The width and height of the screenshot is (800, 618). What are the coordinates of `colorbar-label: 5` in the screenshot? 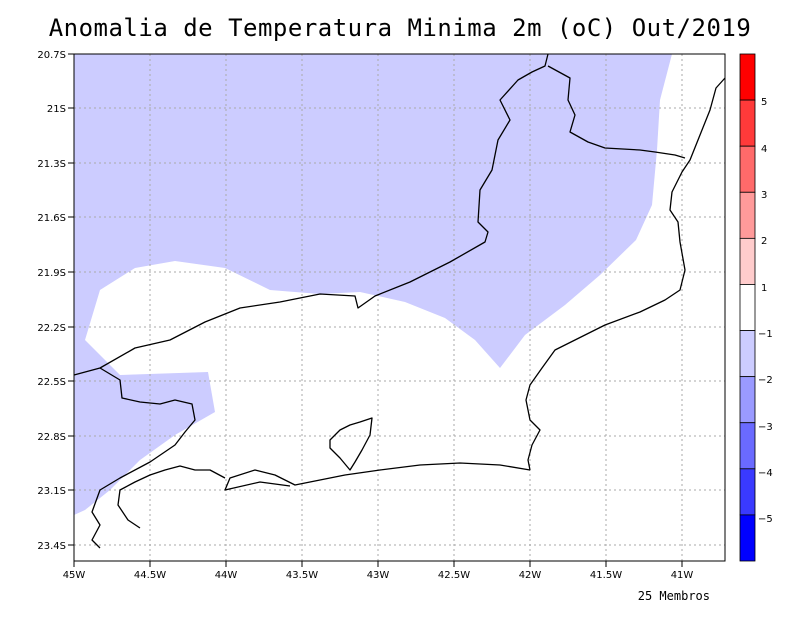 It's located at (764, 102).